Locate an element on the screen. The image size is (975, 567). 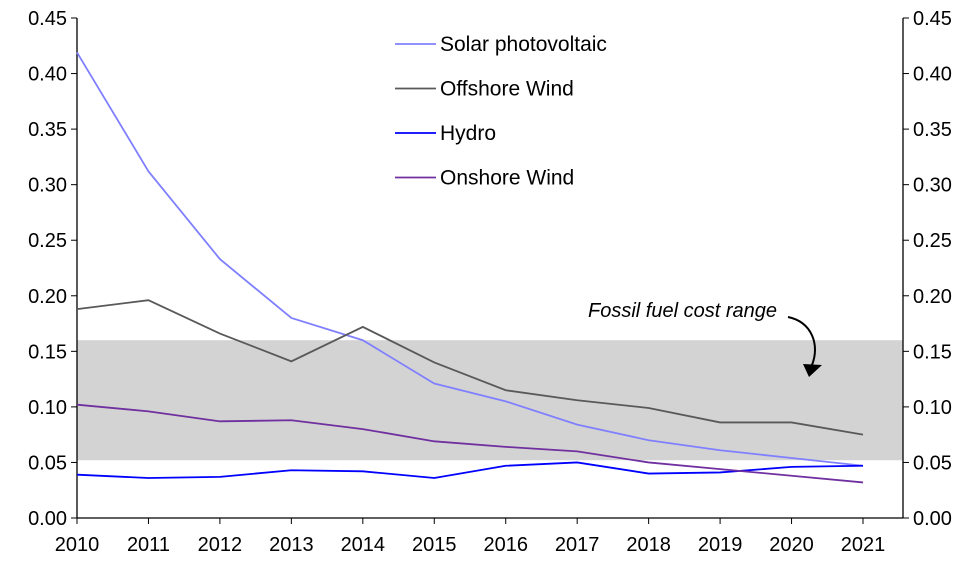
y-tick-label-right: 0.30 is located at coordinates (932, 186).